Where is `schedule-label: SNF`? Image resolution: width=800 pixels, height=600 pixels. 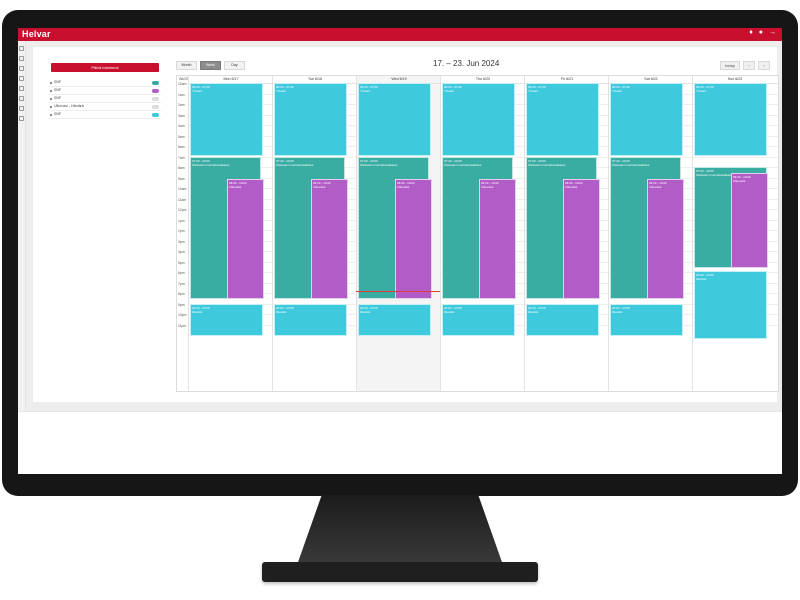
schedule-label: SNF is located at coordinates (58, 90).